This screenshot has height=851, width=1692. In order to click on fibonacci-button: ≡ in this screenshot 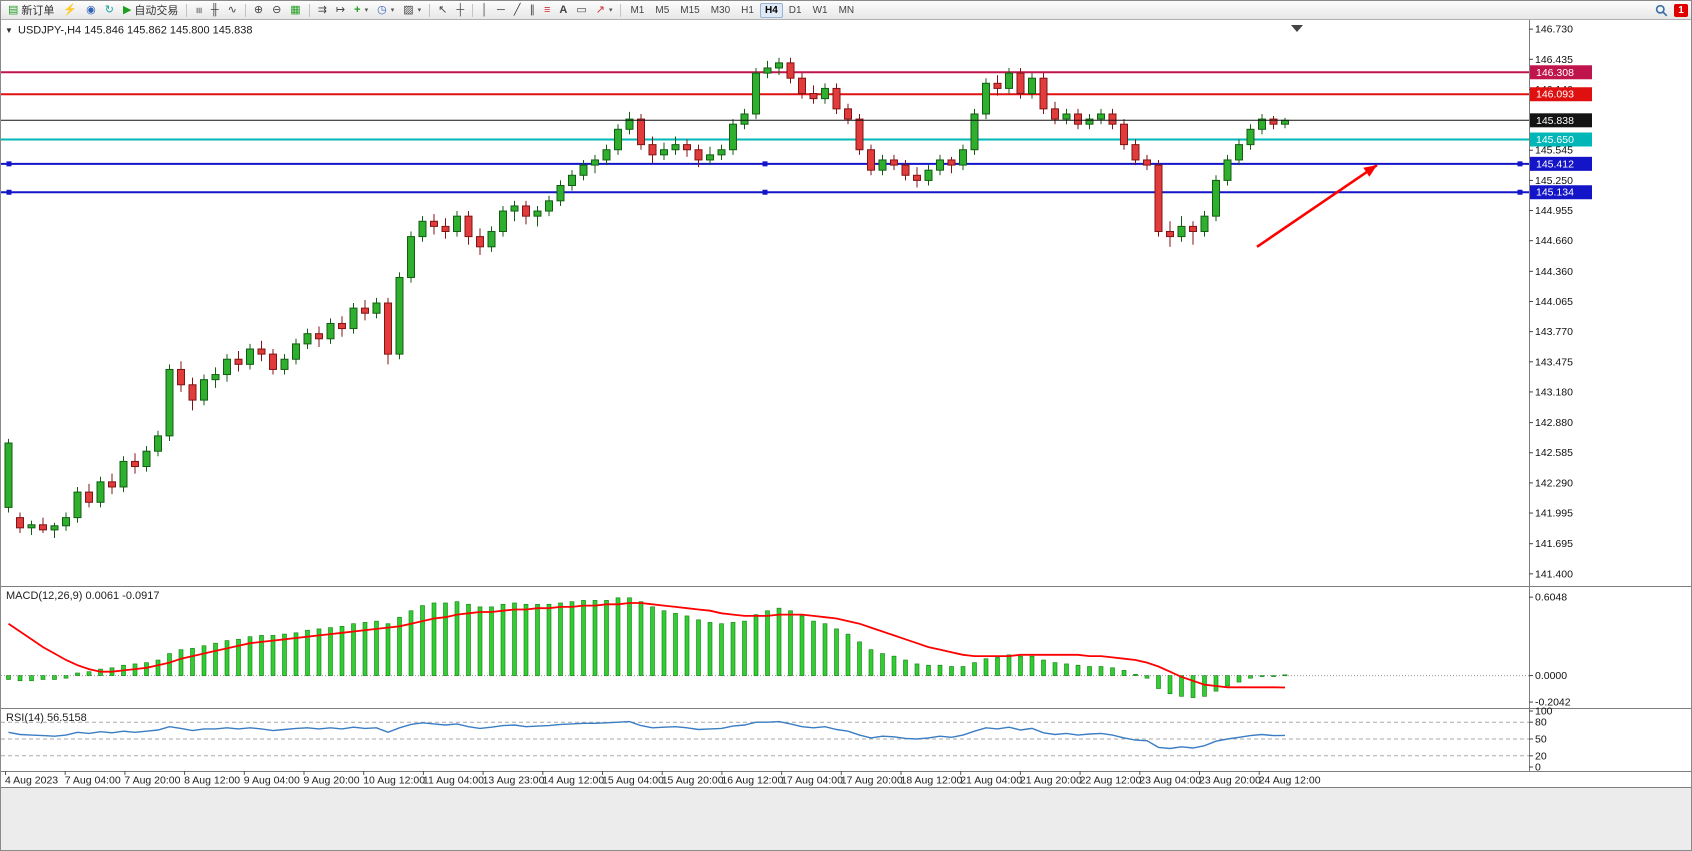, I will do `click(547, 10)`.